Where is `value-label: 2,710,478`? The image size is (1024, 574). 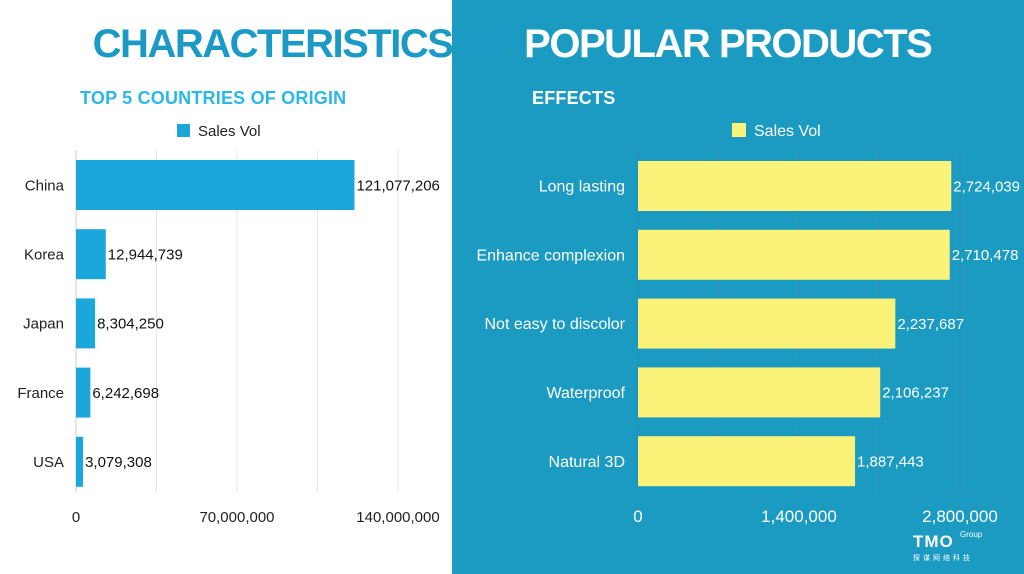 value-label: 2,710,478 is located at coordinates (985, 255).